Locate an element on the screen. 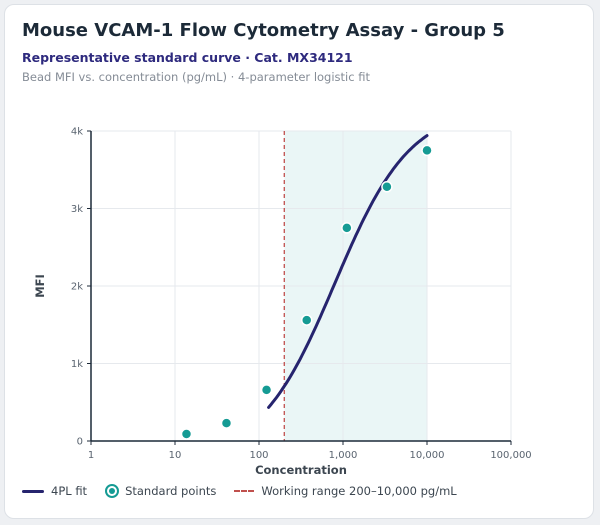 Image resolution: width=600 pixels, height=525 pixels. legend-item-fit: 4PL fit is located at coordinates (54, 491).